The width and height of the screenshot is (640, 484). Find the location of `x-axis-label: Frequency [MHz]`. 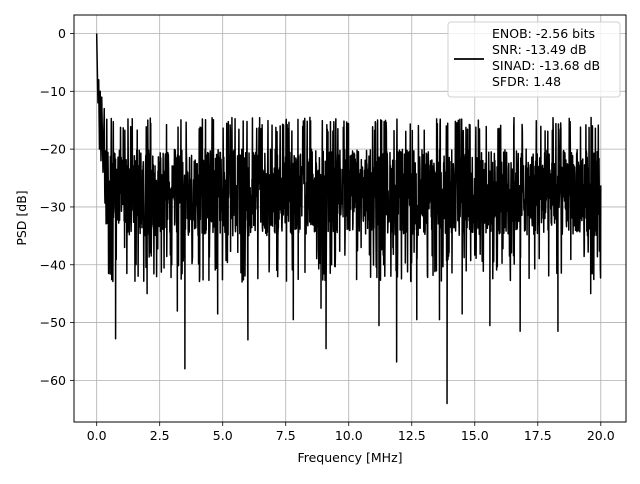

x-axis-label: Frequency [MHz] is located at coordinates (349, 457).